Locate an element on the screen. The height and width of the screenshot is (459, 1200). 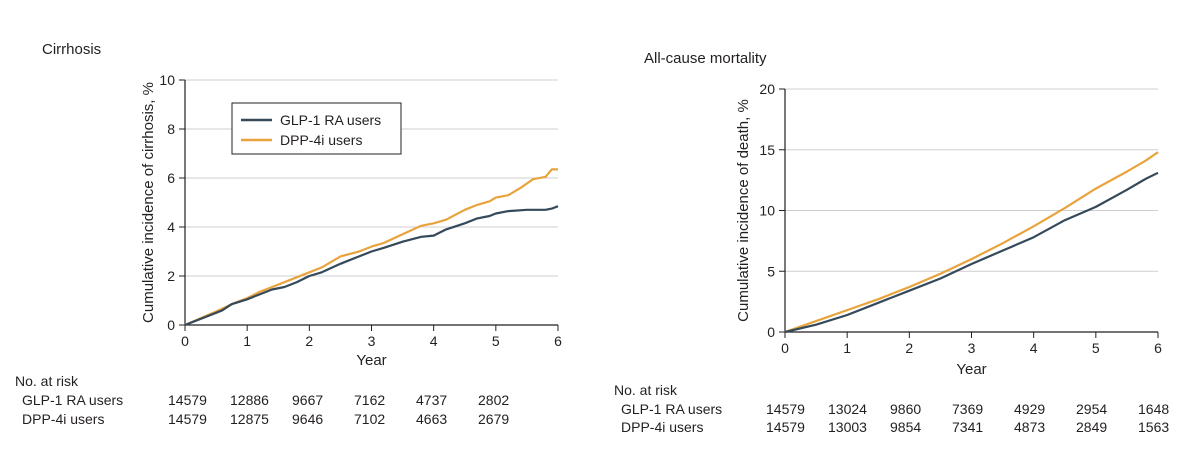
risk-value: 9854 is located at coordinates (905, 427).